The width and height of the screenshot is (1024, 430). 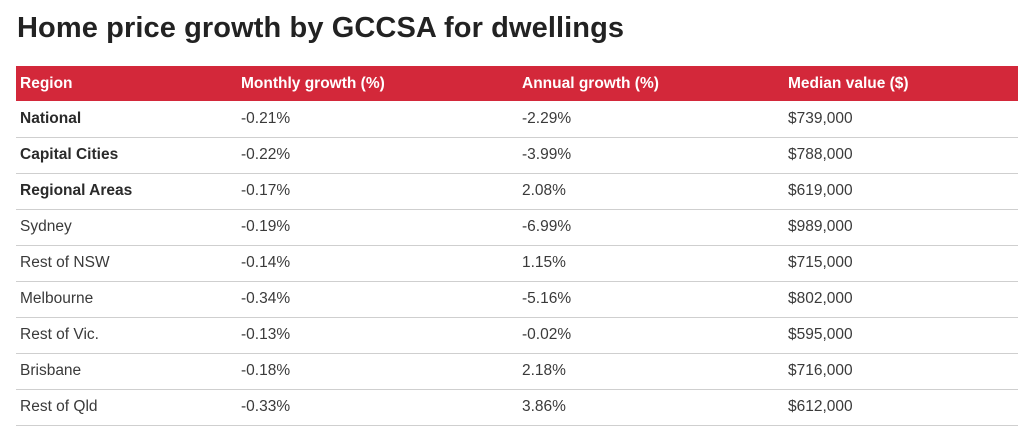 What do you see at coordinates (313, 83) in the screenshot?
I see `header-monthly-growth: Monthly growth (%)` at bounding box center [313, 83].